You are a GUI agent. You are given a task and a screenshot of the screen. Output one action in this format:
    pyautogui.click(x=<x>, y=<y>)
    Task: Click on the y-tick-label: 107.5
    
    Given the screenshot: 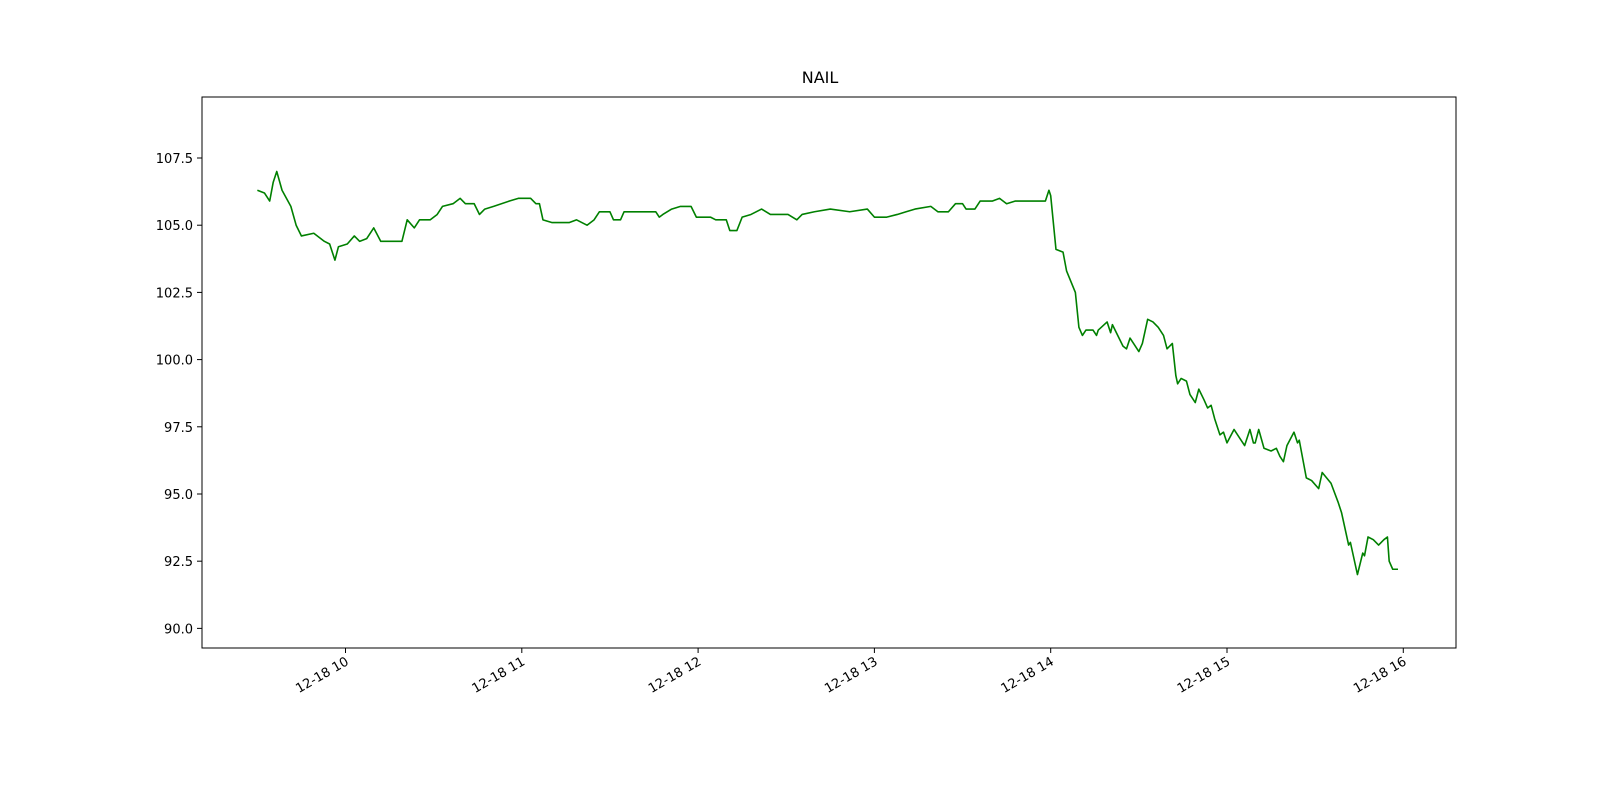 What is the action you would take?
    pyautogui.click(x=174, y=159)
    